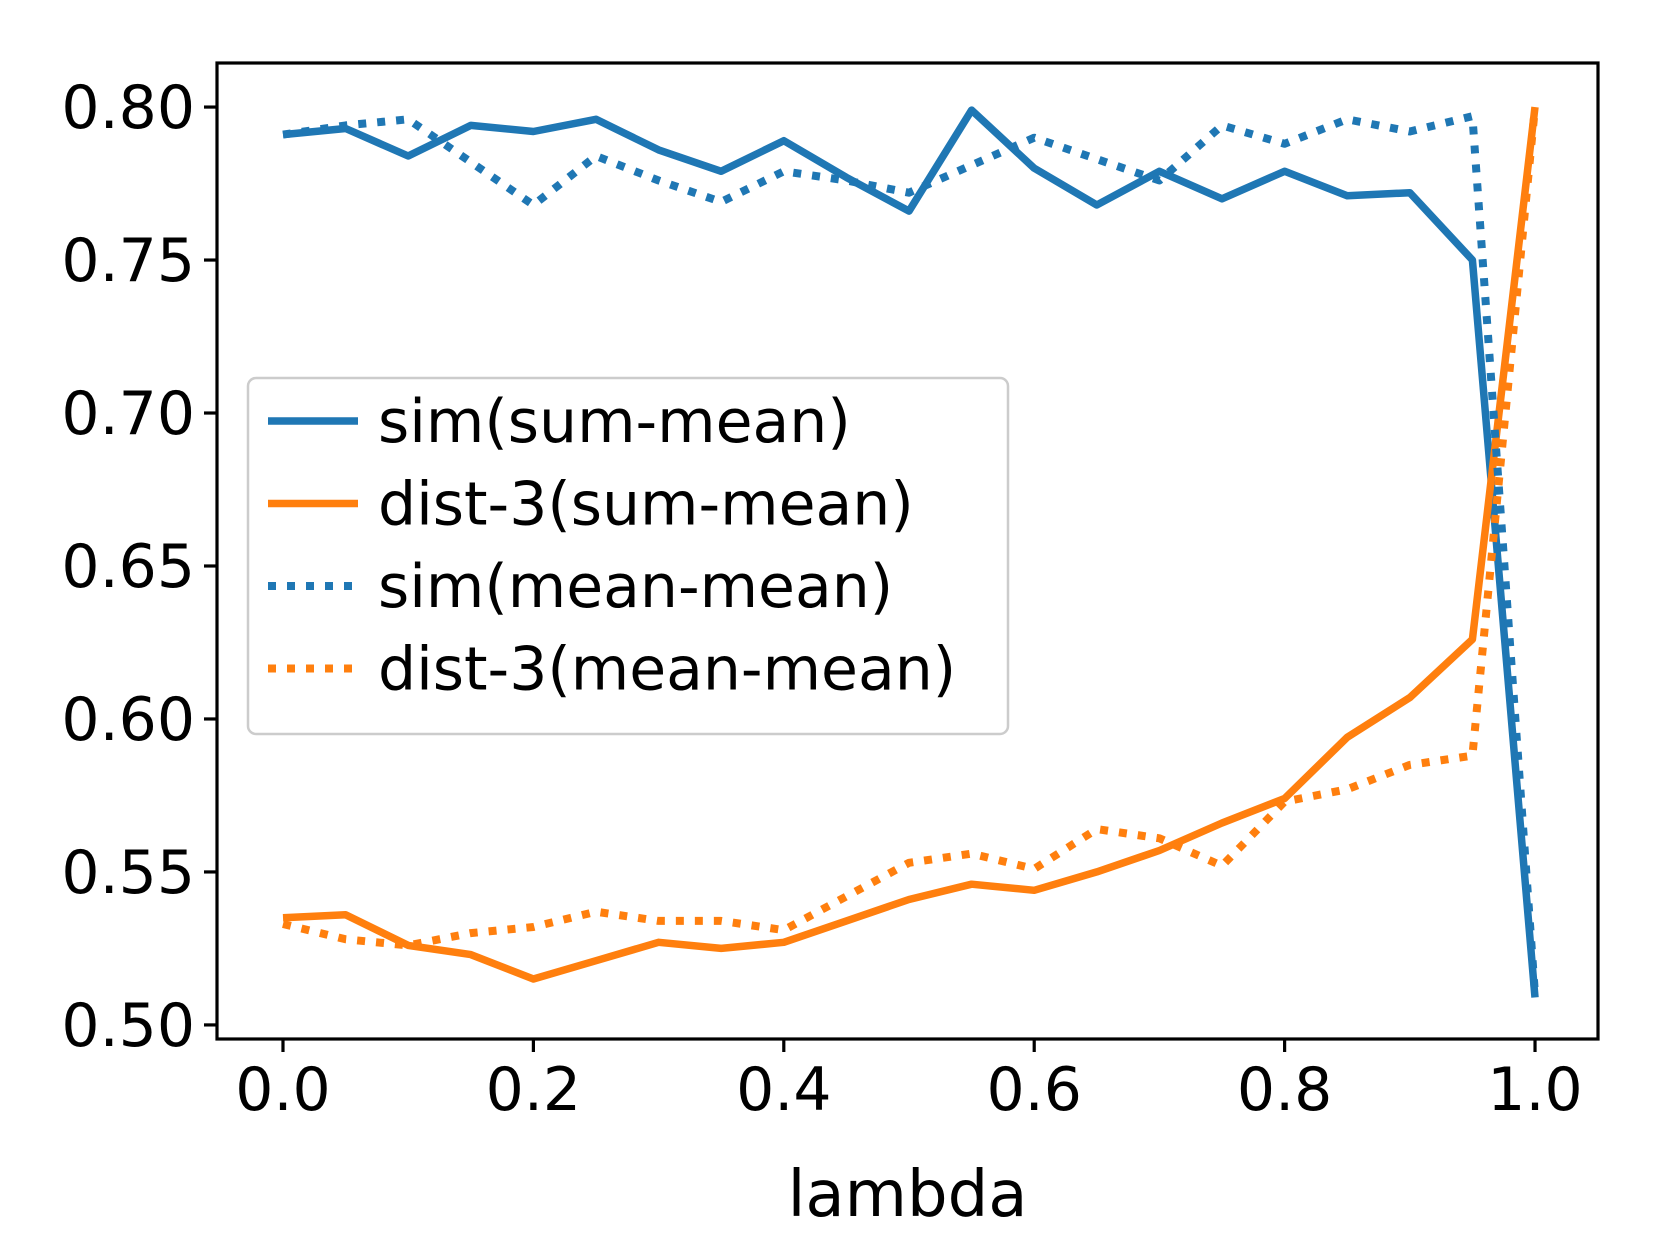 The width and height of the screenshot is (1661, 1246). Describe the element at coordinates (128, 1026) in the screenshot. I see `y-tick-label: 0.50` at that location.